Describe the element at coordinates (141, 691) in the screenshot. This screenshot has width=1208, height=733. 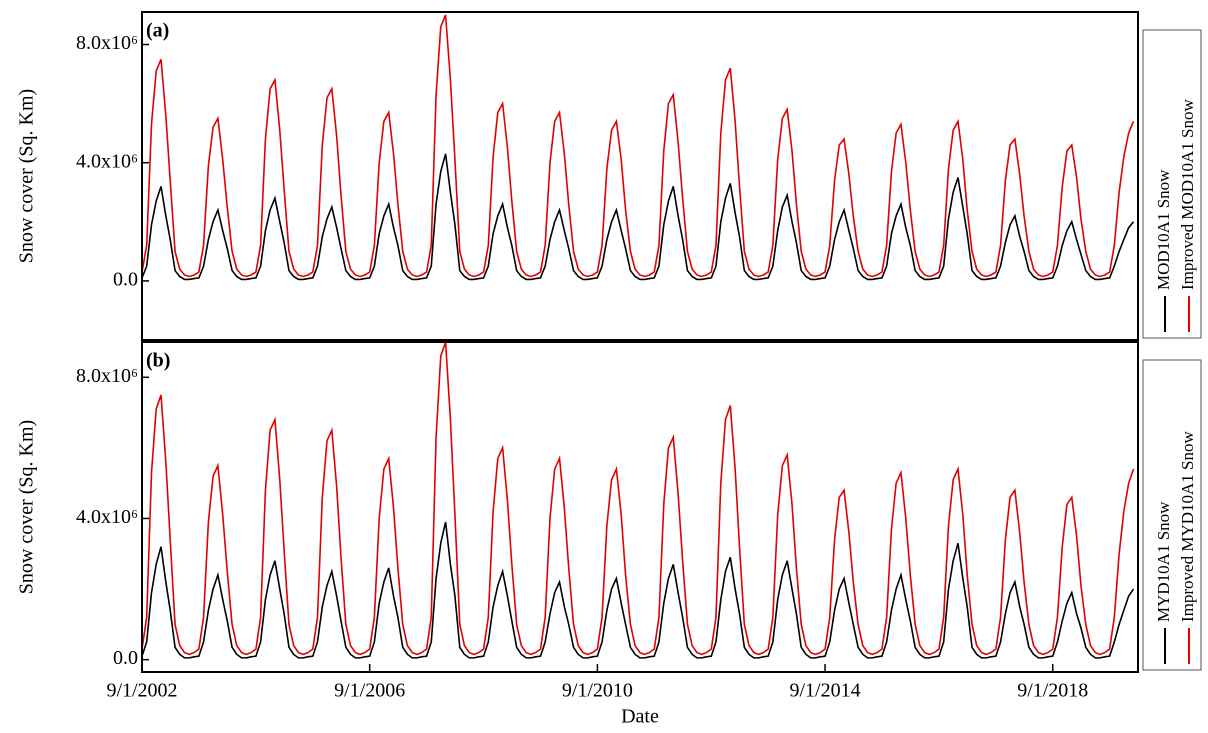
I see `x-tick-label: 9/1/2002` at that location.